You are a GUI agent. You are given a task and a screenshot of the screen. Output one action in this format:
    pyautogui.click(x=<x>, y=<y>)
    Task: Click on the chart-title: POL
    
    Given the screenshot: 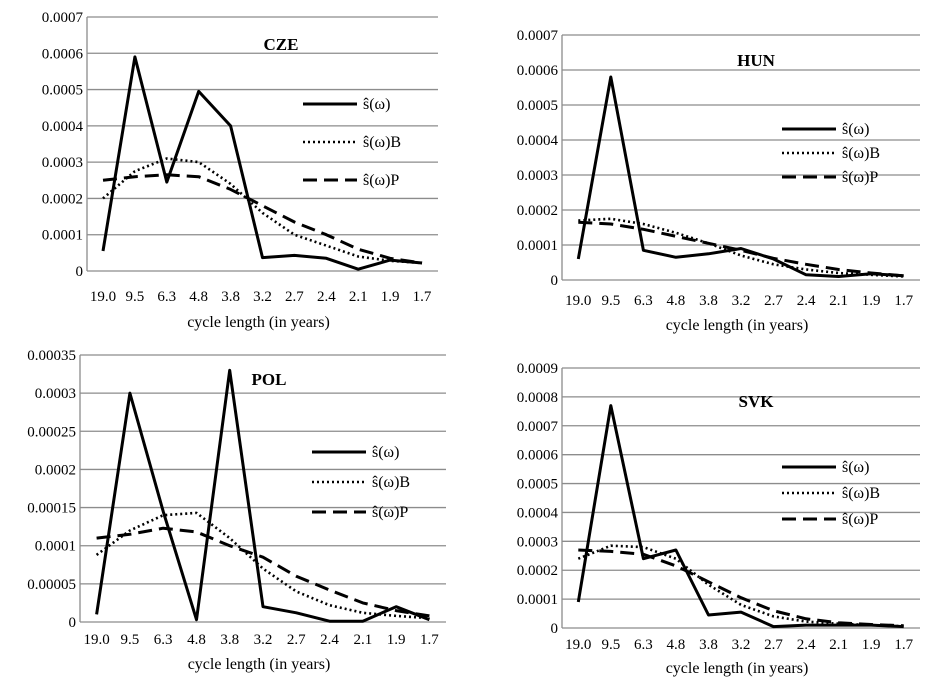 What is the action you would take?
    pyautogui.click(x=269, y=379)
    